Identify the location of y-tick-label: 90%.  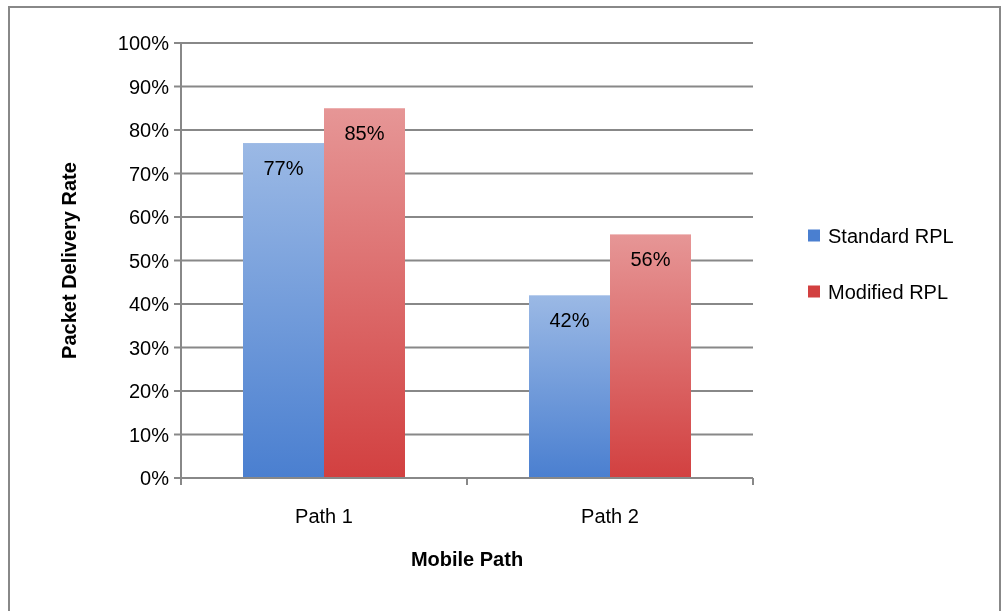
(149, 86).